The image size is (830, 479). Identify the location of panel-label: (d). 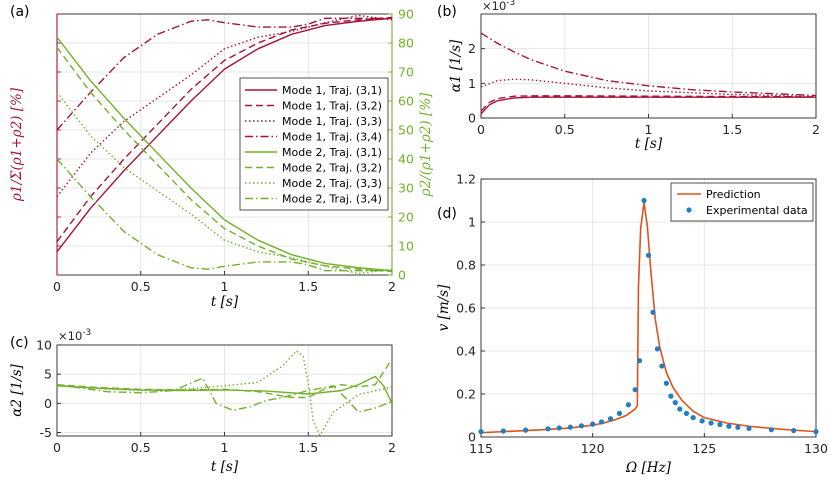
(447, 214).